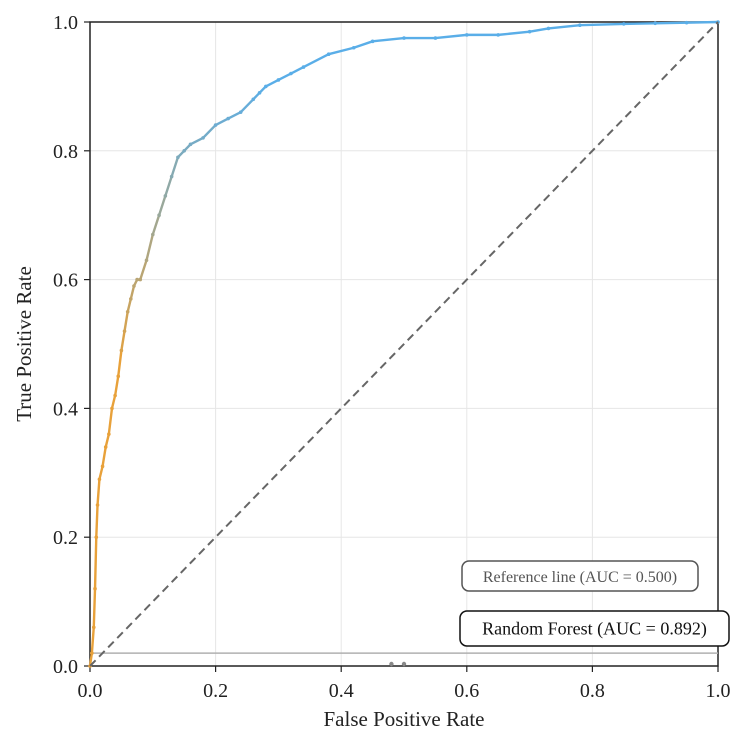 This screenshot has width=746, height=741. I want to click on y-tick-label: 0.6, so click(65, 281).